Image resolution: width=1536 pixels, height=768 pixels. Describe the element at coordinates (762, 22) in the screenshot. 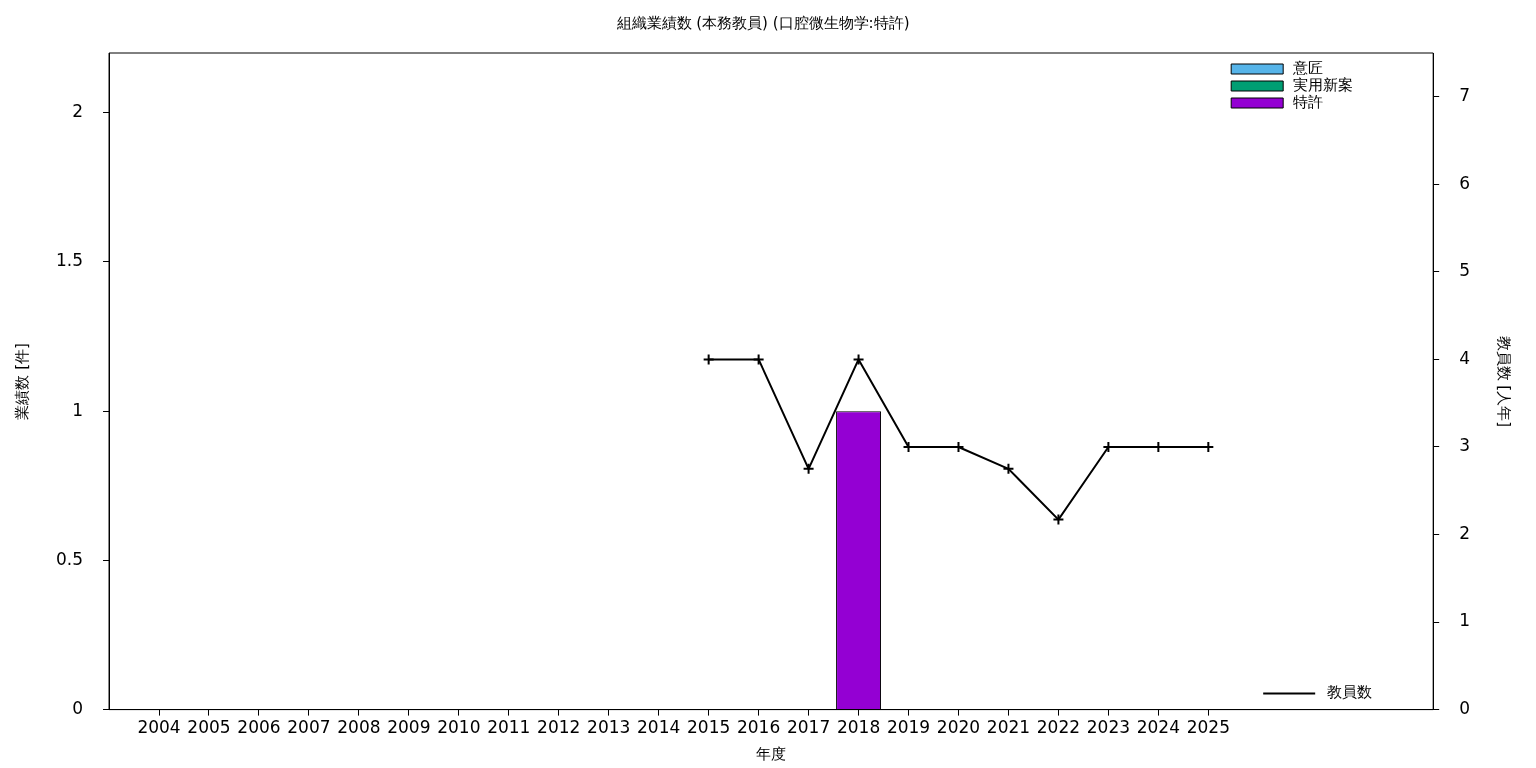

I see `chart-title: 組織業績数 (本務教員) (口腔微生物学:特許)` at that location.